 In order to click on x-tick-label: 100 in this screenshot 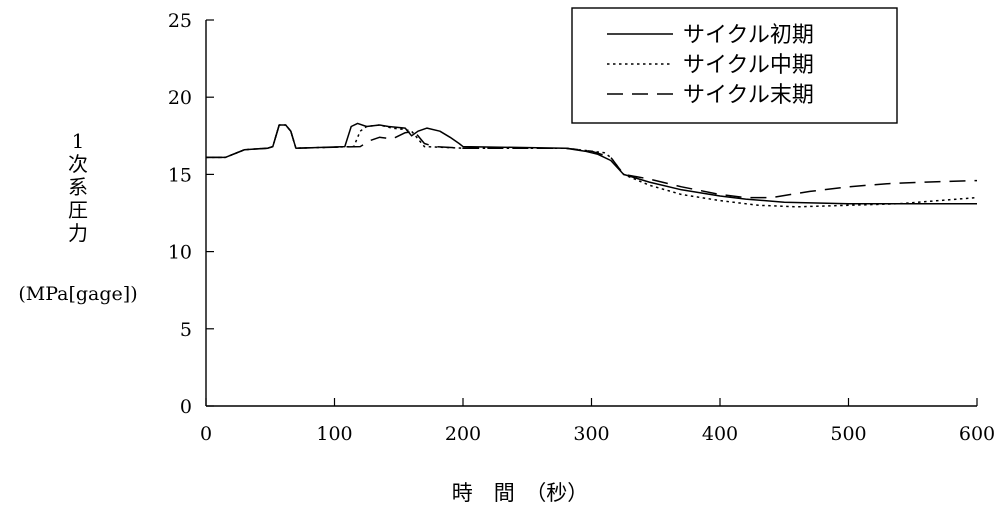, I will do `click(334, 434)`.